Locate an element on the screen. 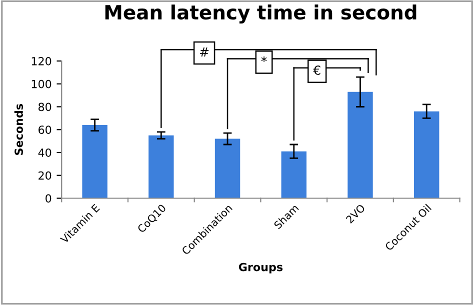 This screenshot has height=305, width=474. y-tick-label: 0 is located at coordinates (49, 198).